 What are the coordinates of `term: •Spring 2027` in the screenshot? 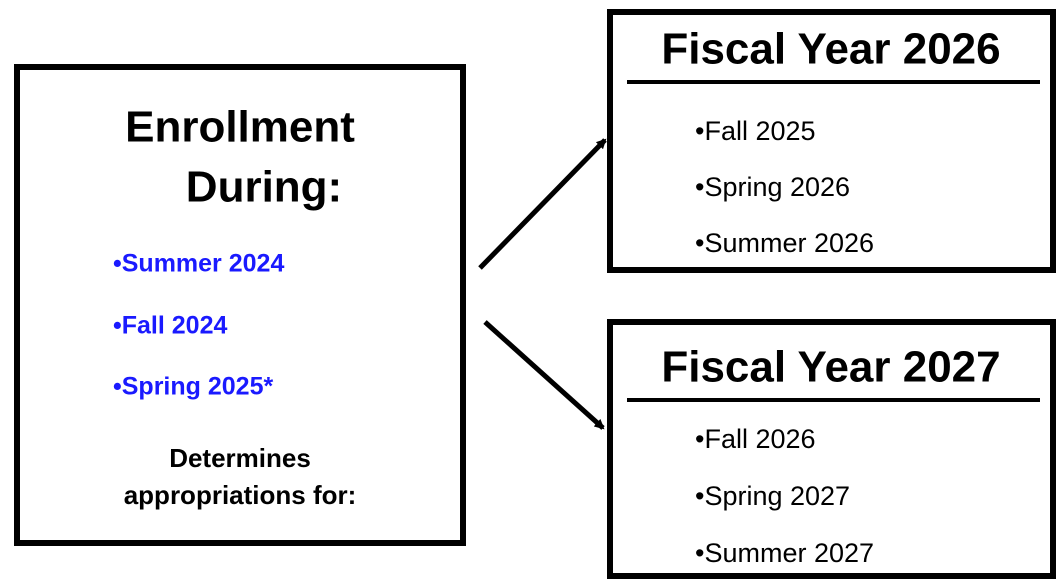 It's located at (772, 496).